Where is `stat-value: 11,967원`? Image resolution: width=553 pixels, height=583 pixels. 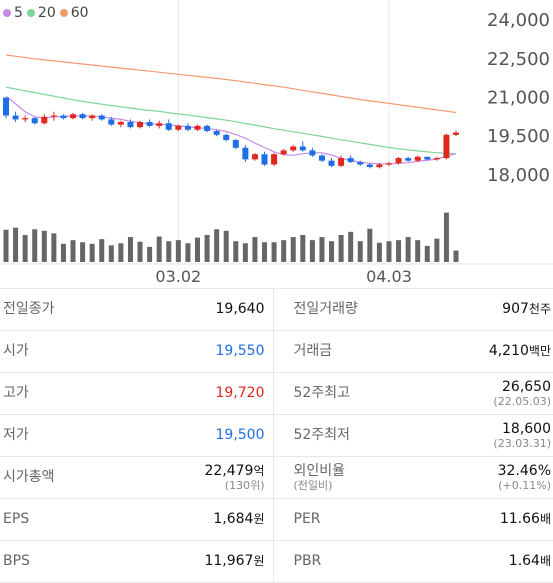
stat-value: 11,967원 is located at coordinates (183, 561).